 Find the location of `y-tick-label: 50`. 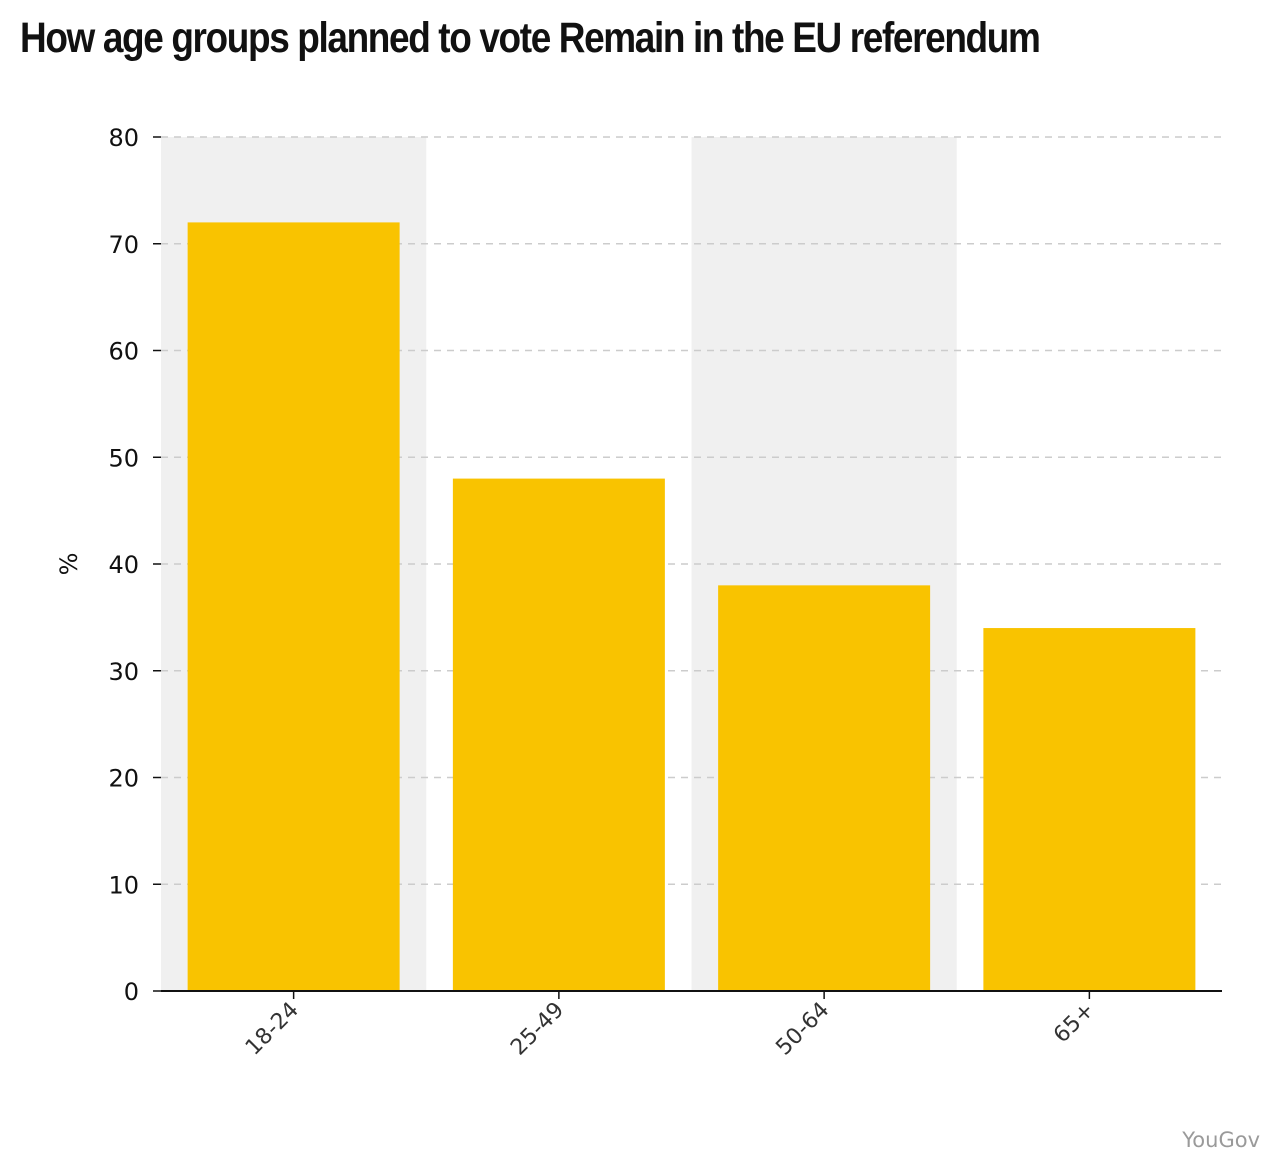

y-tick-label: 50 is located at coordinates (123, 458).